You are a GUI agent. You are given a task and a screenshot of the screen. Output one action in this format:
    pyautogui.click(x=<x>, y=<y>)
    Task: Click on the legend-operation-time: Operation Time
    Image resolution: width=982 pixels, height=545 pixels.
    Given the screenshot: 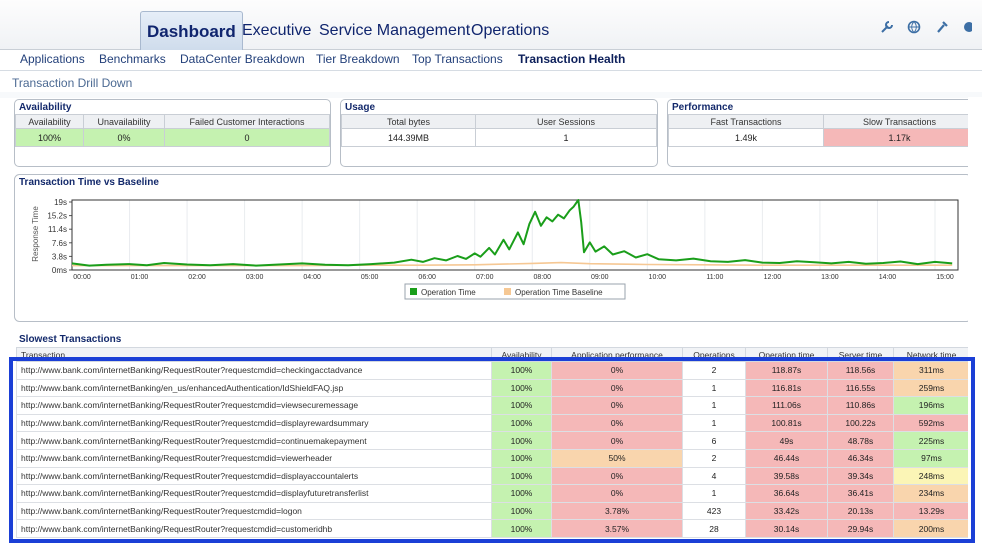 What is the action you would take?
    pyautogui.click(x=448, y=292)
    